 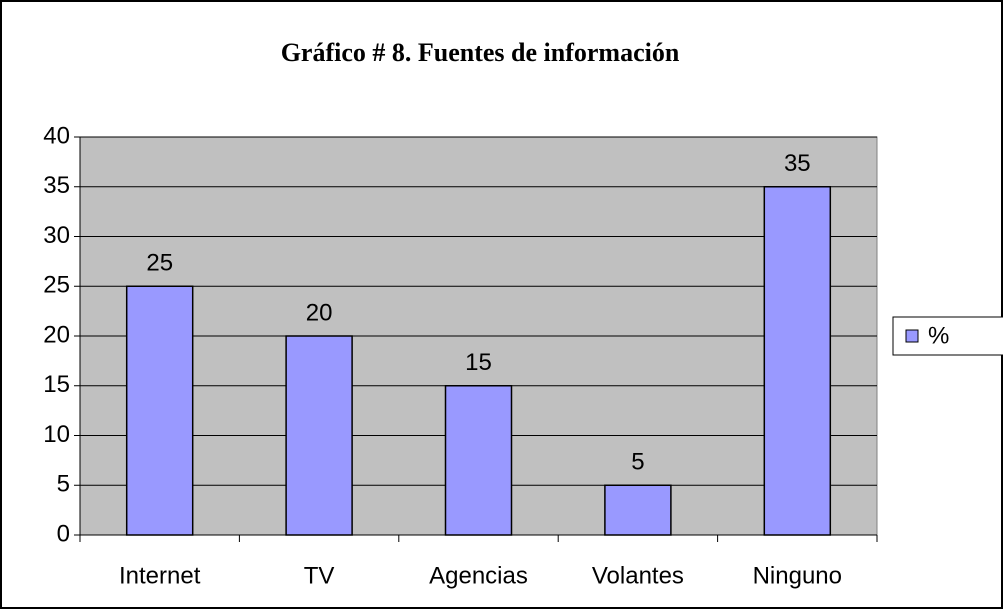 What do you see at coordinates (63, 533) in the screenshot?
I see `y-tick-label: 0` at bounding box center [63, 533].